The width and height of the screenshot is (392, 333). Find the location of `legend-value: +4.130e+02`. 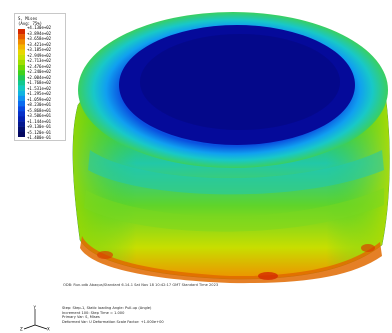

legend-value: +4.130e+02 is located at coordinates (39, 27).